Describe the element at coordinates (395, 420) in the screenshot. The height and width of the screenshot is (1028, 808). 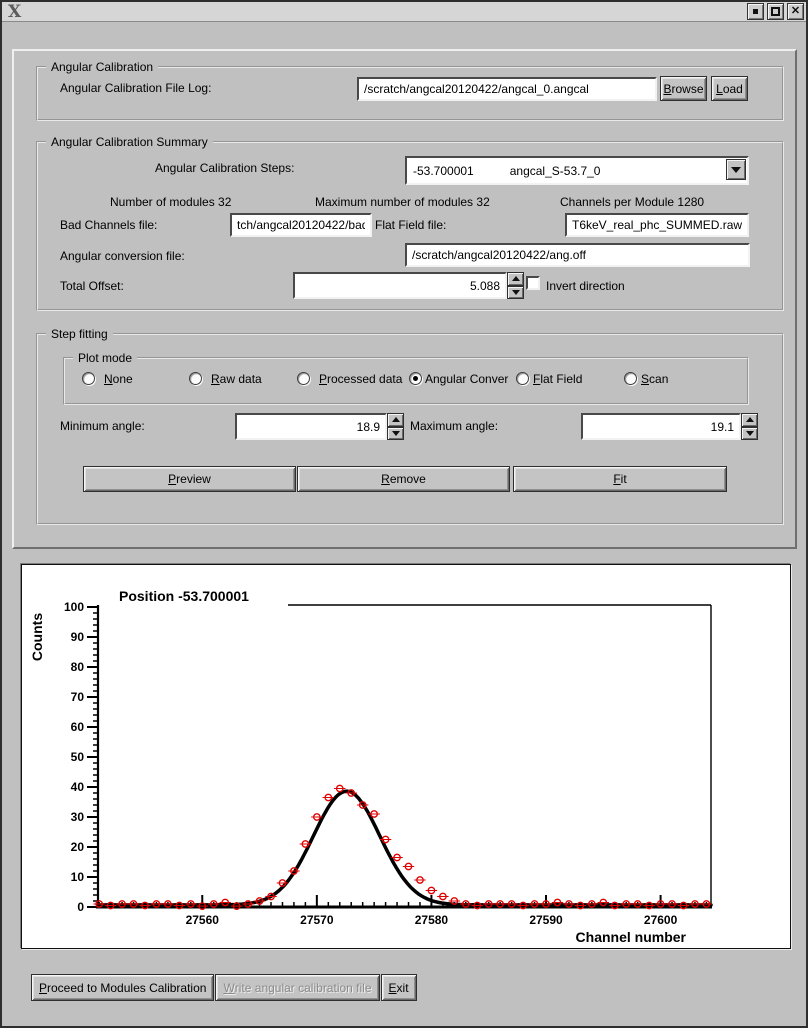
I see `min-angle-spin-up-button` at that location.